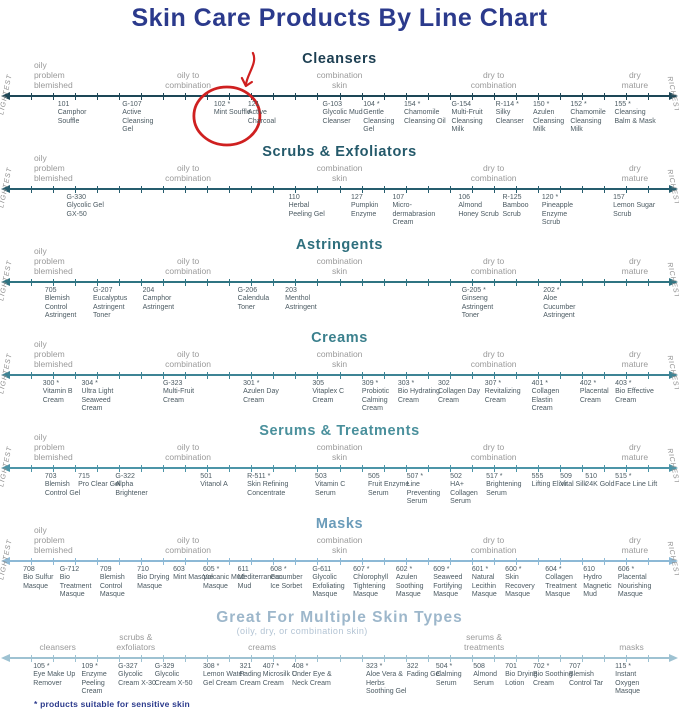 Image resolution: width=679 pixels, height=727 pixels. What do you see at coordinates (136, 641) in the screenshot?
I see `zone-label: scrubs & exfoliators` at bounding box center [136, 641].